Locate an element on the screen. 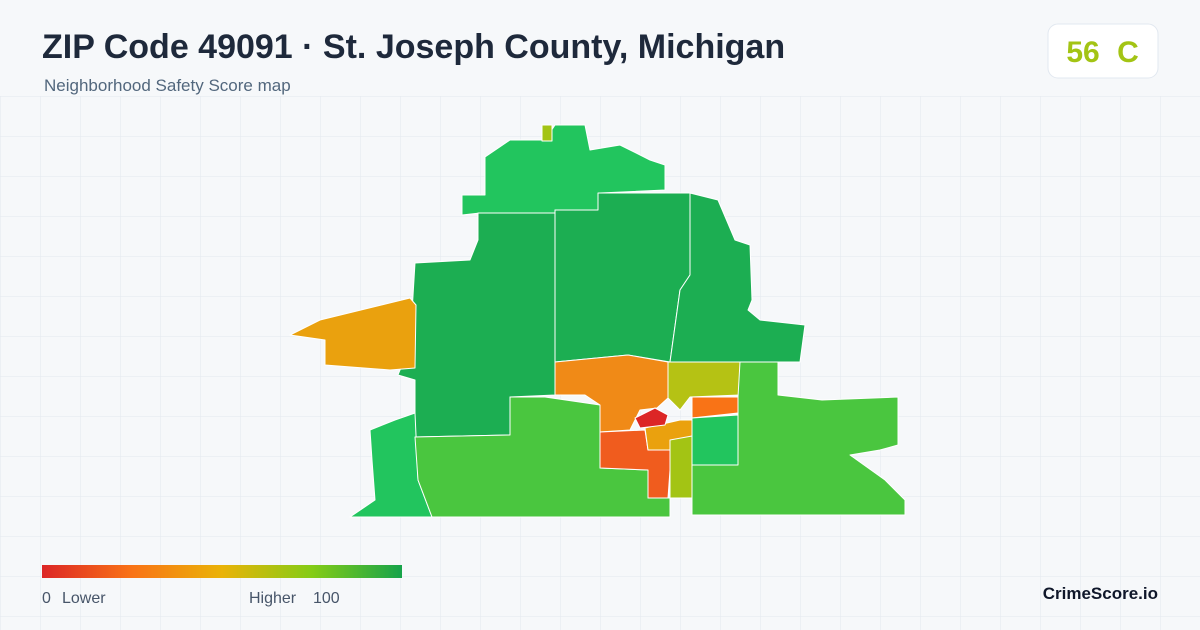 This screenshot has height=630, width=1200. score: 56 is located at coordinates (1082, 52).